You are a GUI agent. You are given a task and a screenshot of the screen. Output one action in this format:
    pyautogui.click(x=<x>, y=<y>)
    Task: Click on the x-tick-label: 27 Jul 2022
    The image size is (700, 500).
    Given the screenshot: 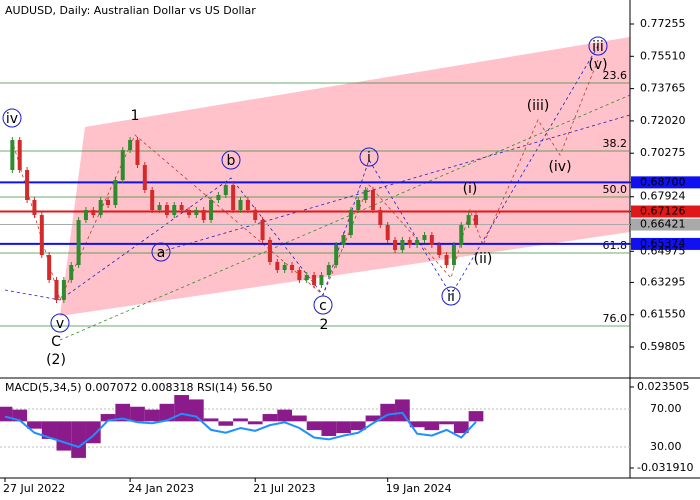 What is the action you would take?
    pyautogui.click(x=34, y=488)
    